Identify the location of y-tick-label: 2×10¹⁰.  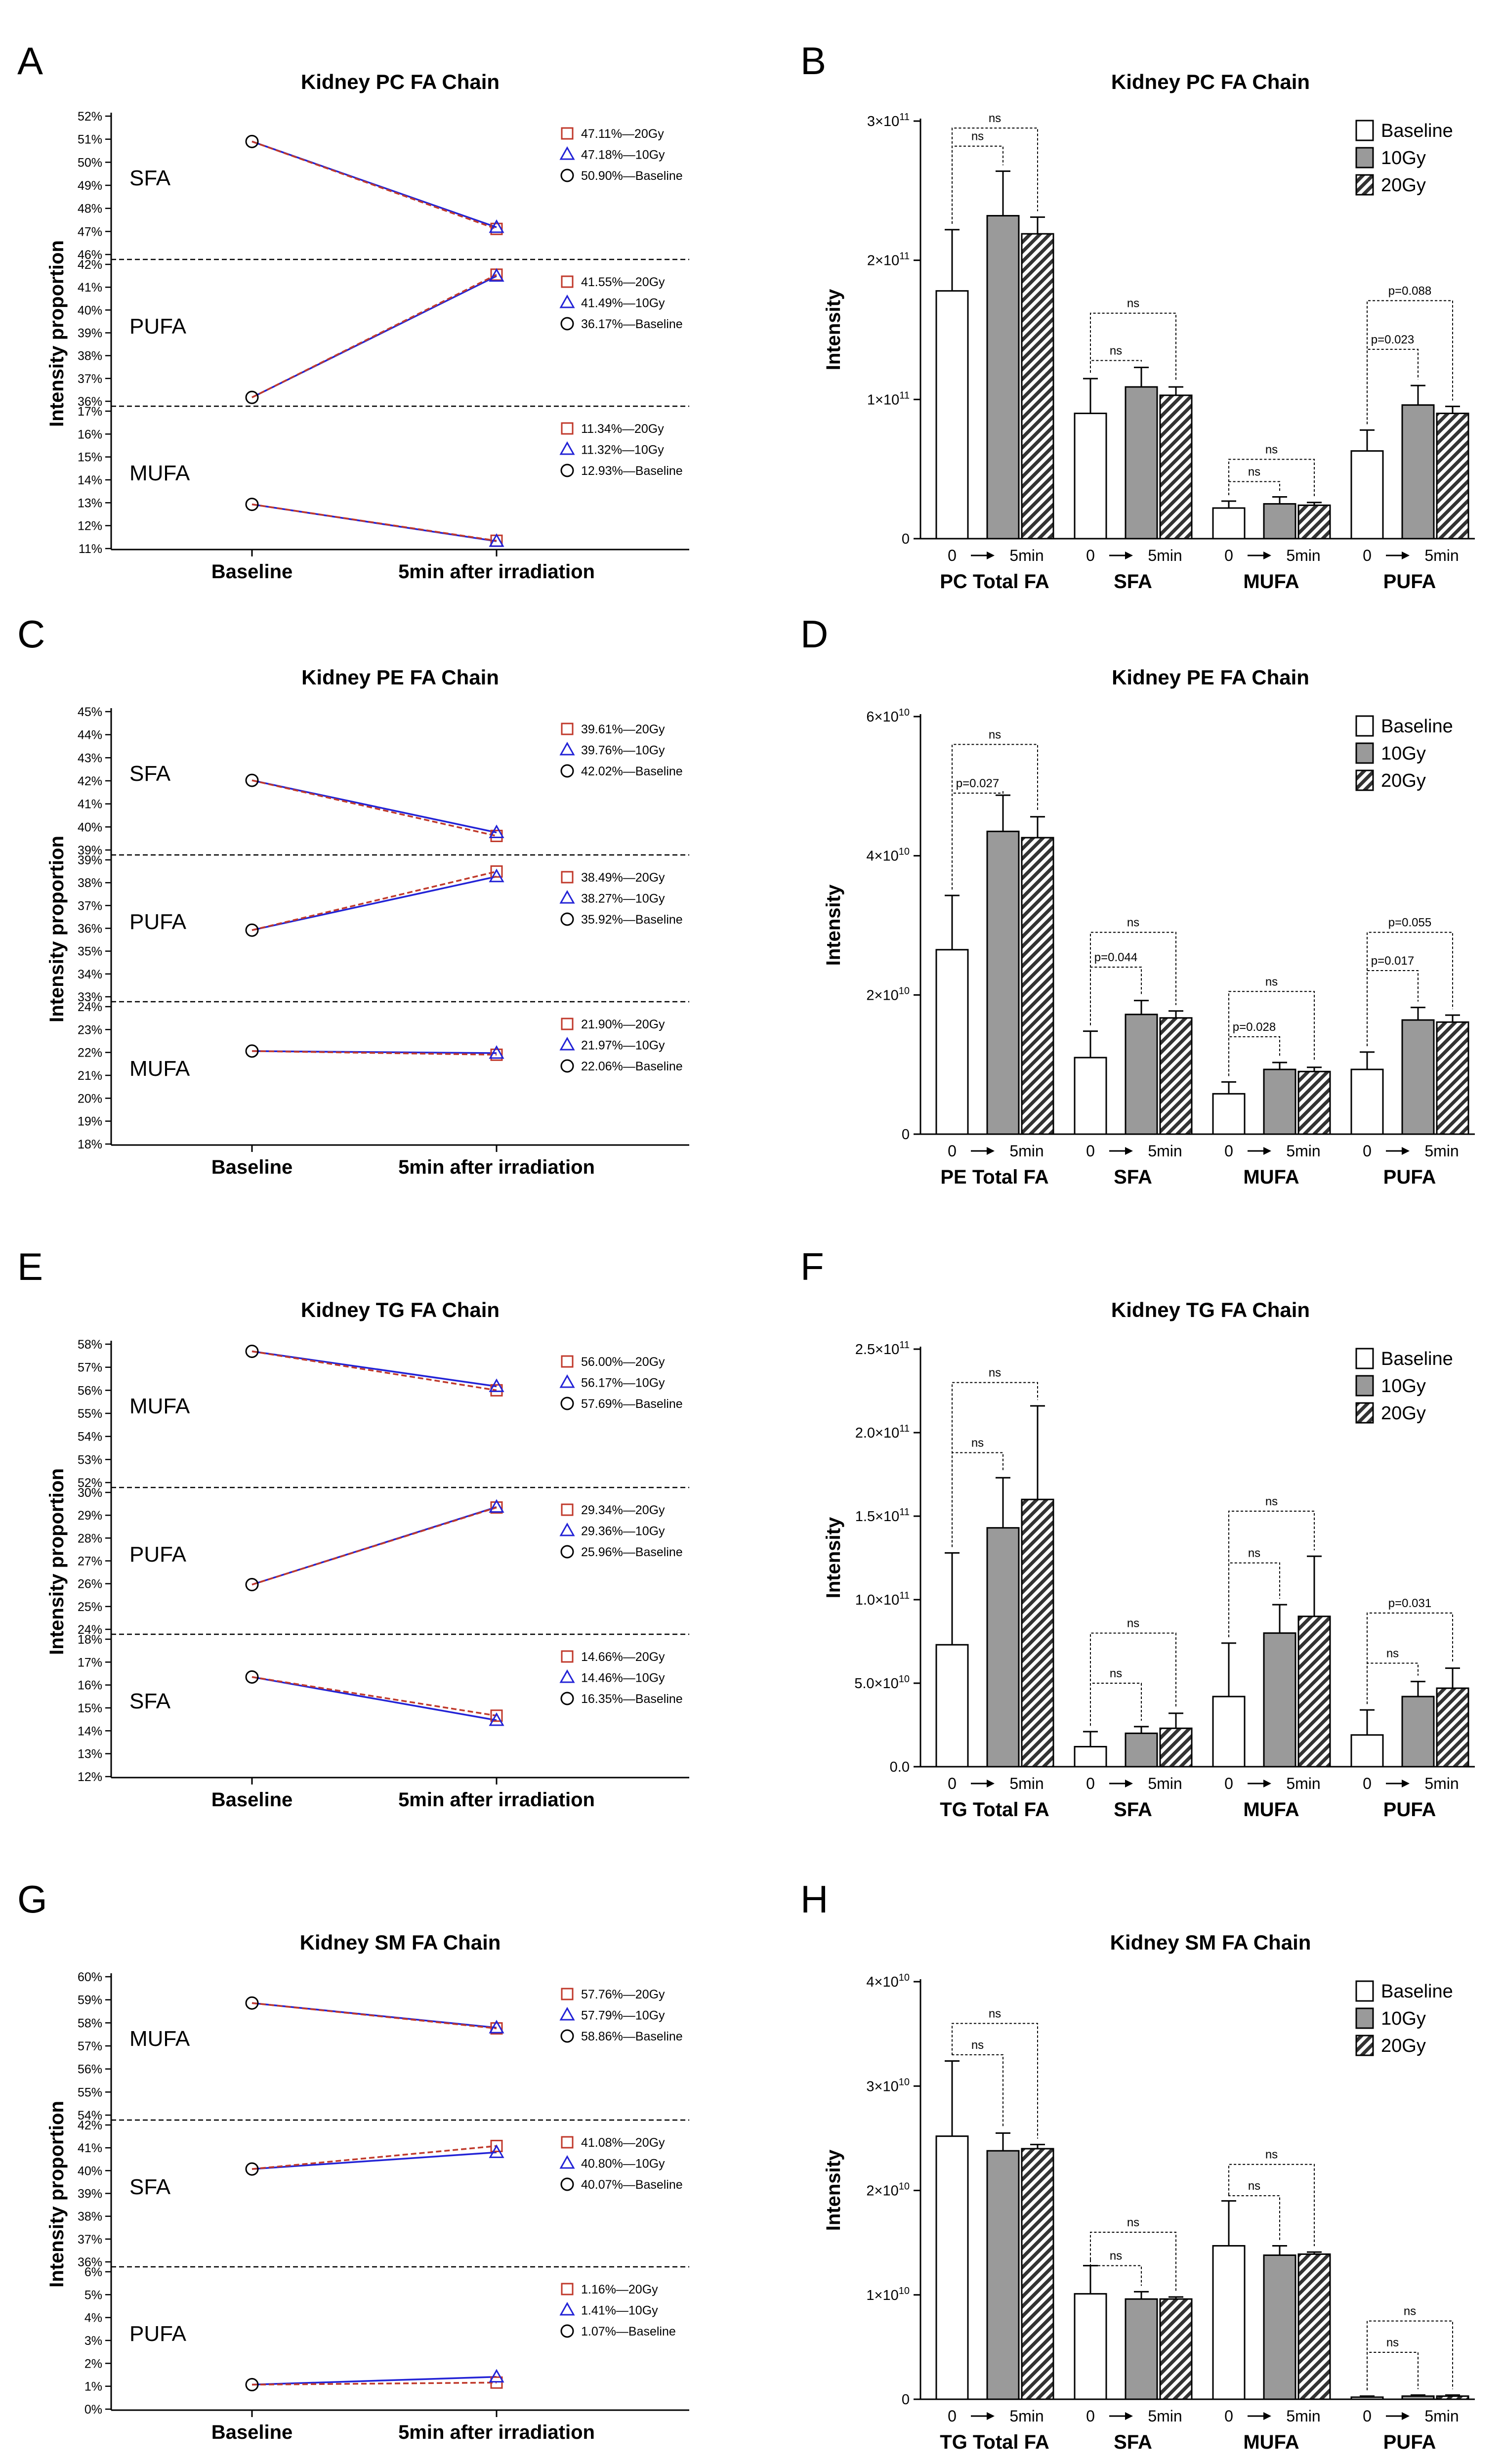
(888, 2190).